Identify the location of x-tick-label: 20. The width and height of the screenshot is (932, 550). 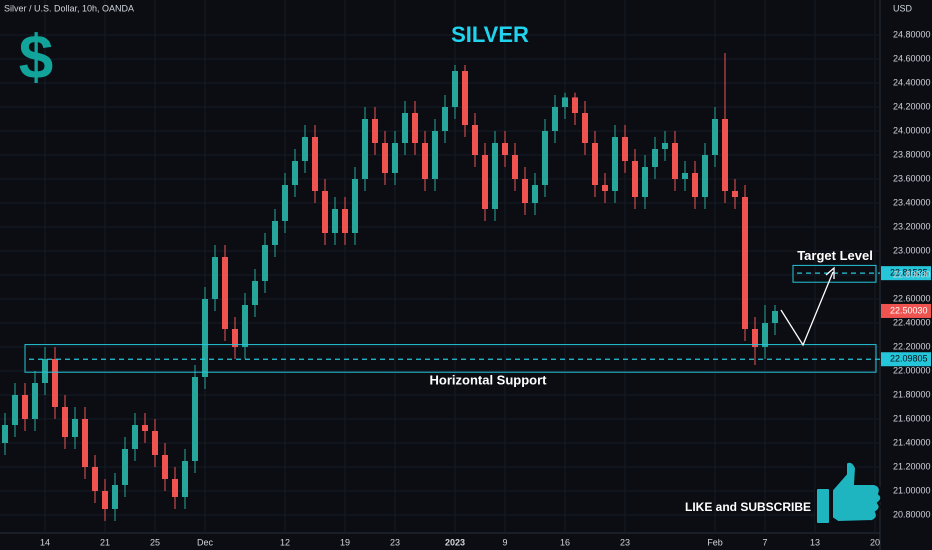
(875, 542).